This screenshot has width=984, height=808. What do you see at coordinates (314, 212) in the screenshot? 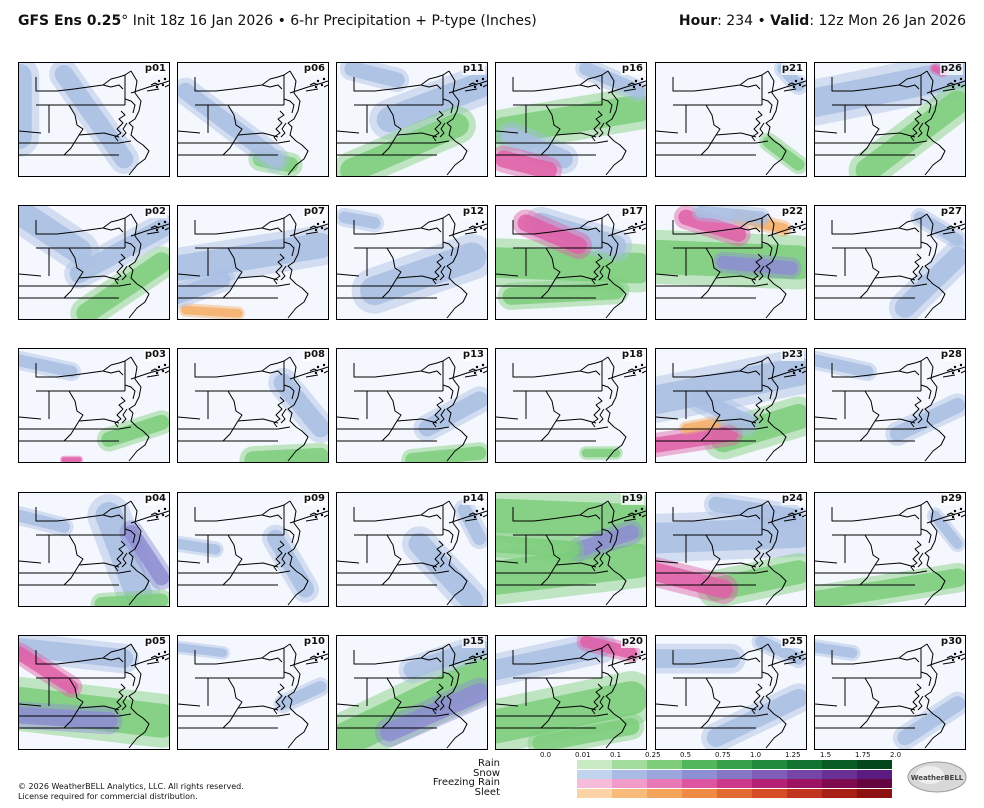
I see `member-label: p07` at bounding box center [314, 212].